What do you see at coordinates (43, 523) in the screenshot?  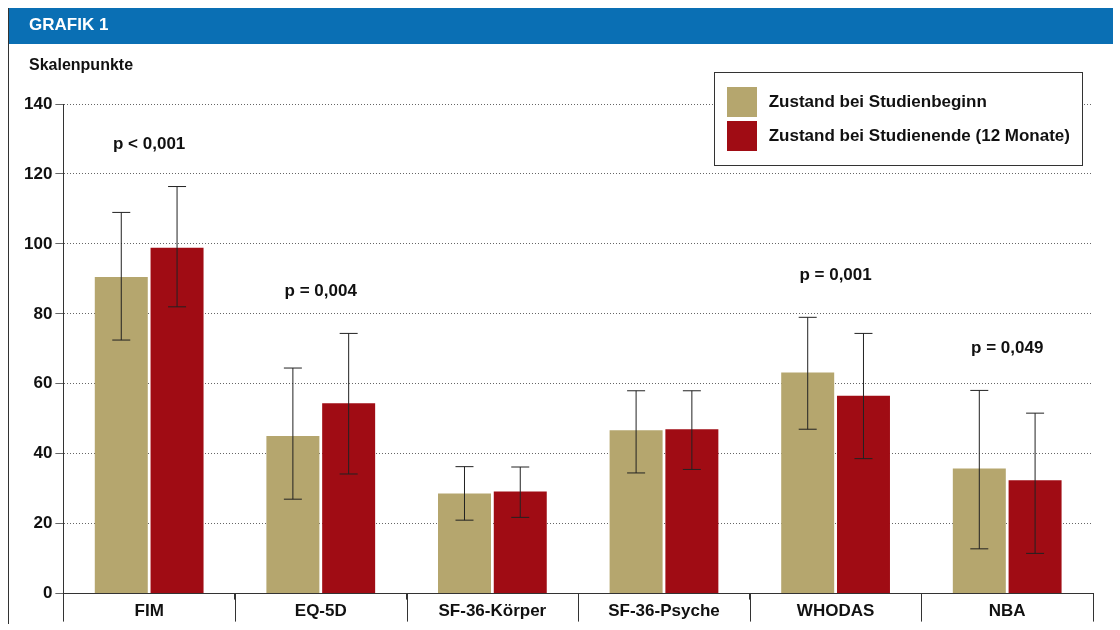 I see `y-tick-label: 20` at bounding box center [43, 523].